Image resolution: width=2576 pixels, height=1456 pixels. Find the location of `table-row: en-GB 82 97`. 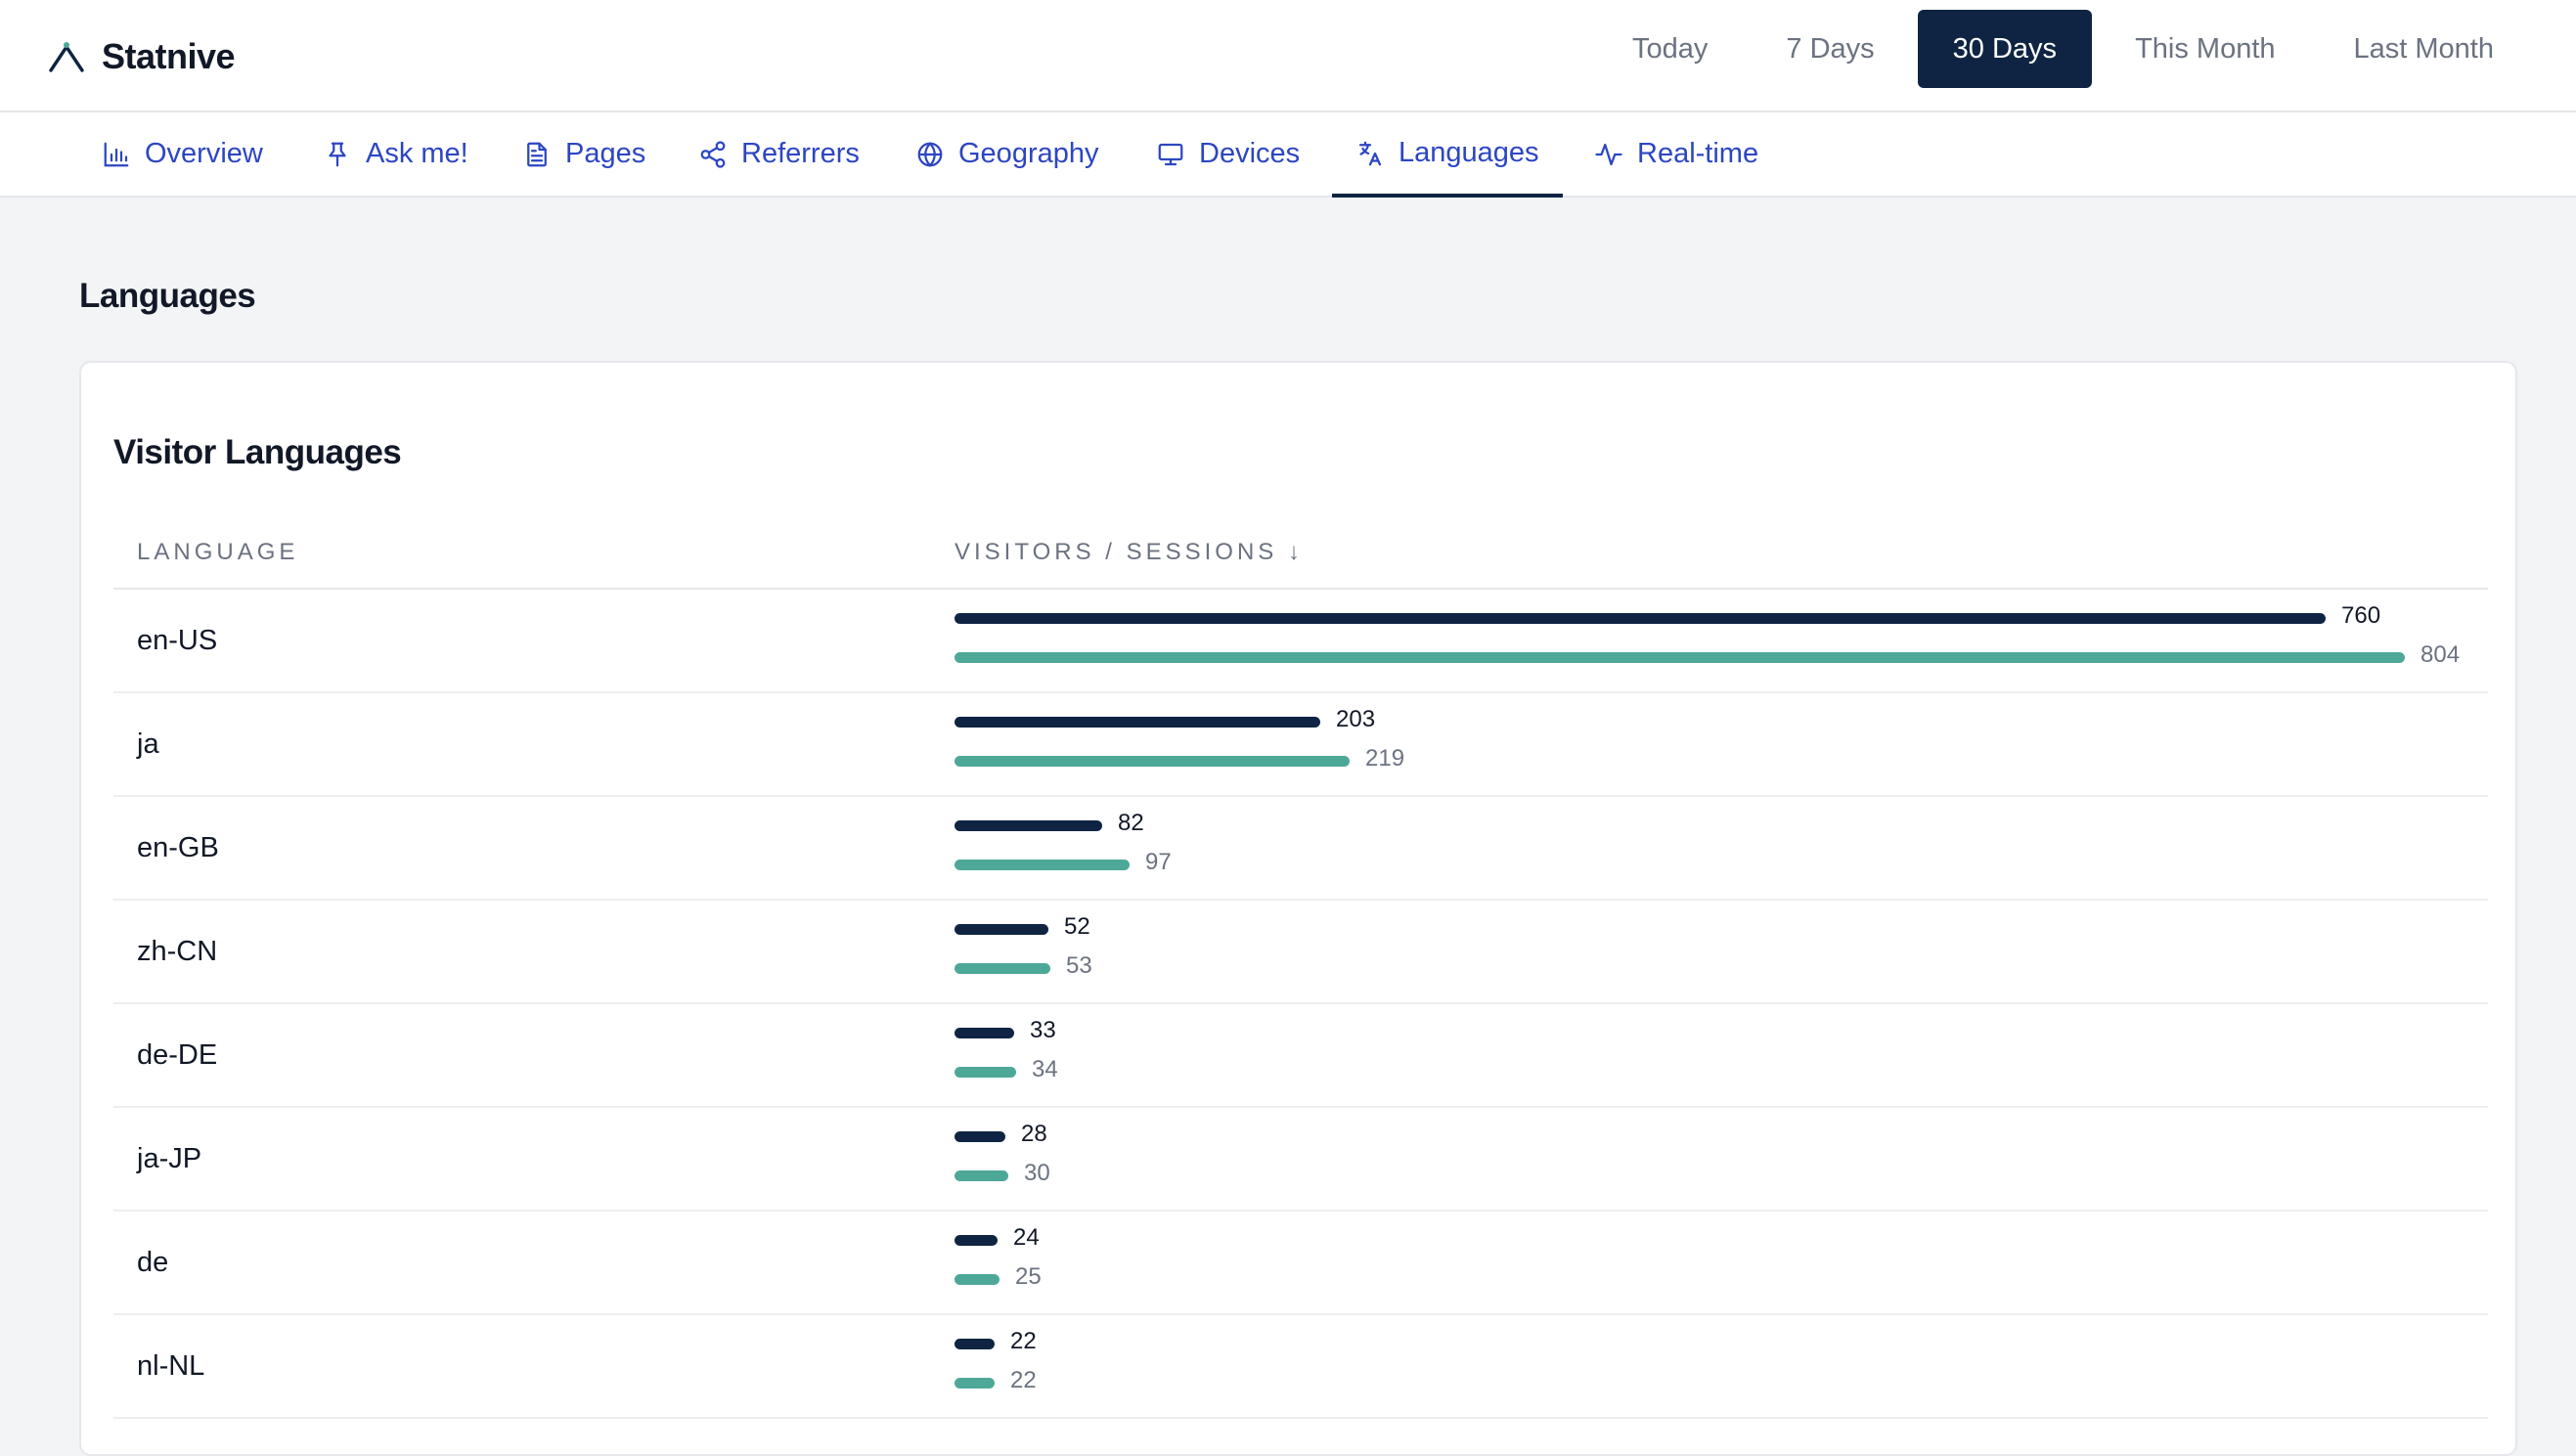

table-row: en-GB 82 97 is located at coordinates (1301, 849).